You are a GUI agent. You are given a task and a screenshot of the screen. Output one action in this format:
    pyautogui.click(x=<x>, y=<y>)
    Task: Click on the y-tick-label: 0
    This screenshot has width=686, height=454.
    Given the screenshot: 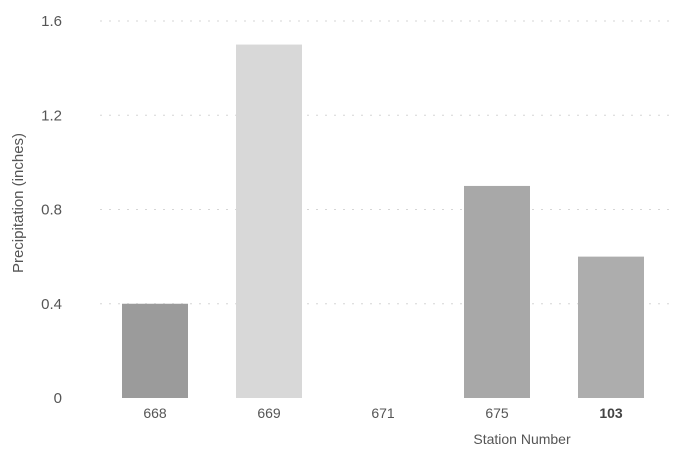 What is the action you would take?
    pyautogui.click(x=58, y=398)
    